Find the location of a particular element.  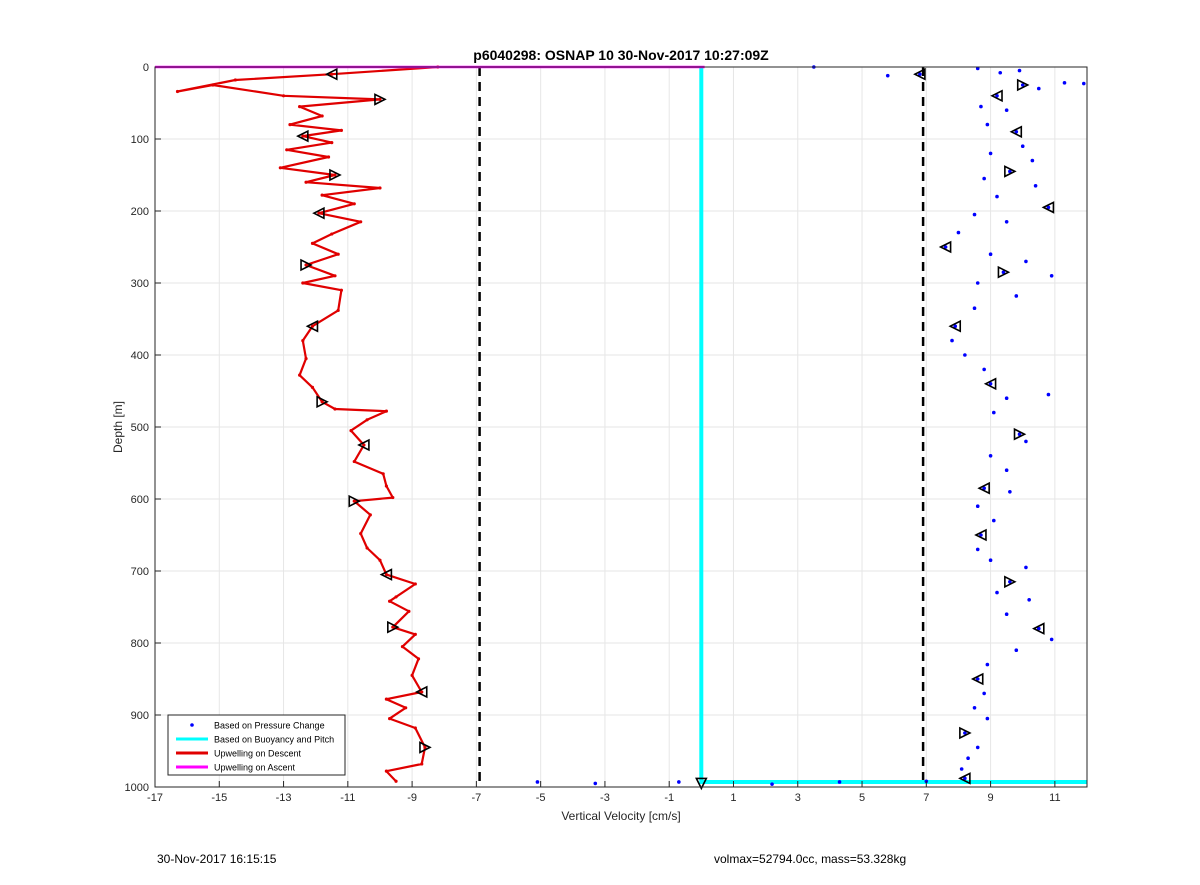

x-tick-label: -9 is located at coordinates (412, 798).